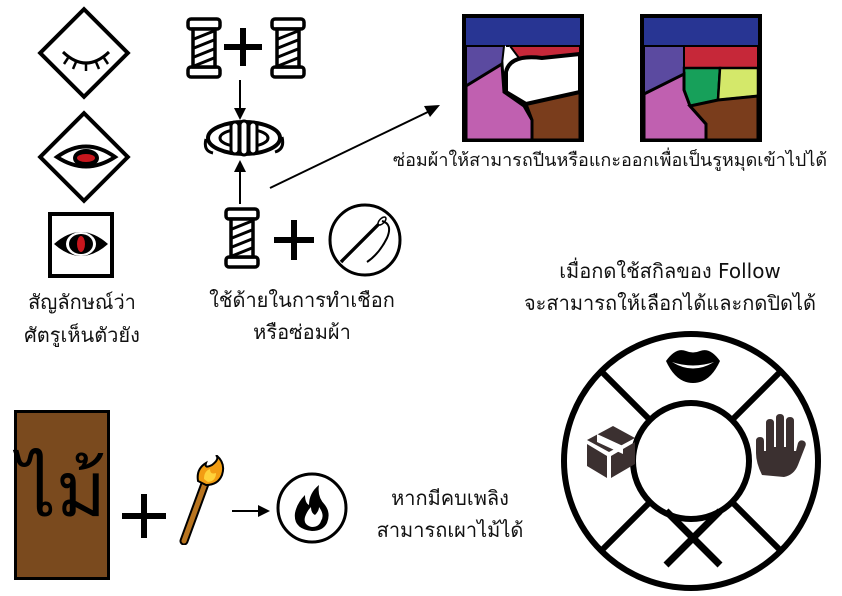 The image size is (842, 596). I want to click on arrow-up-icon, so click(240, 182).